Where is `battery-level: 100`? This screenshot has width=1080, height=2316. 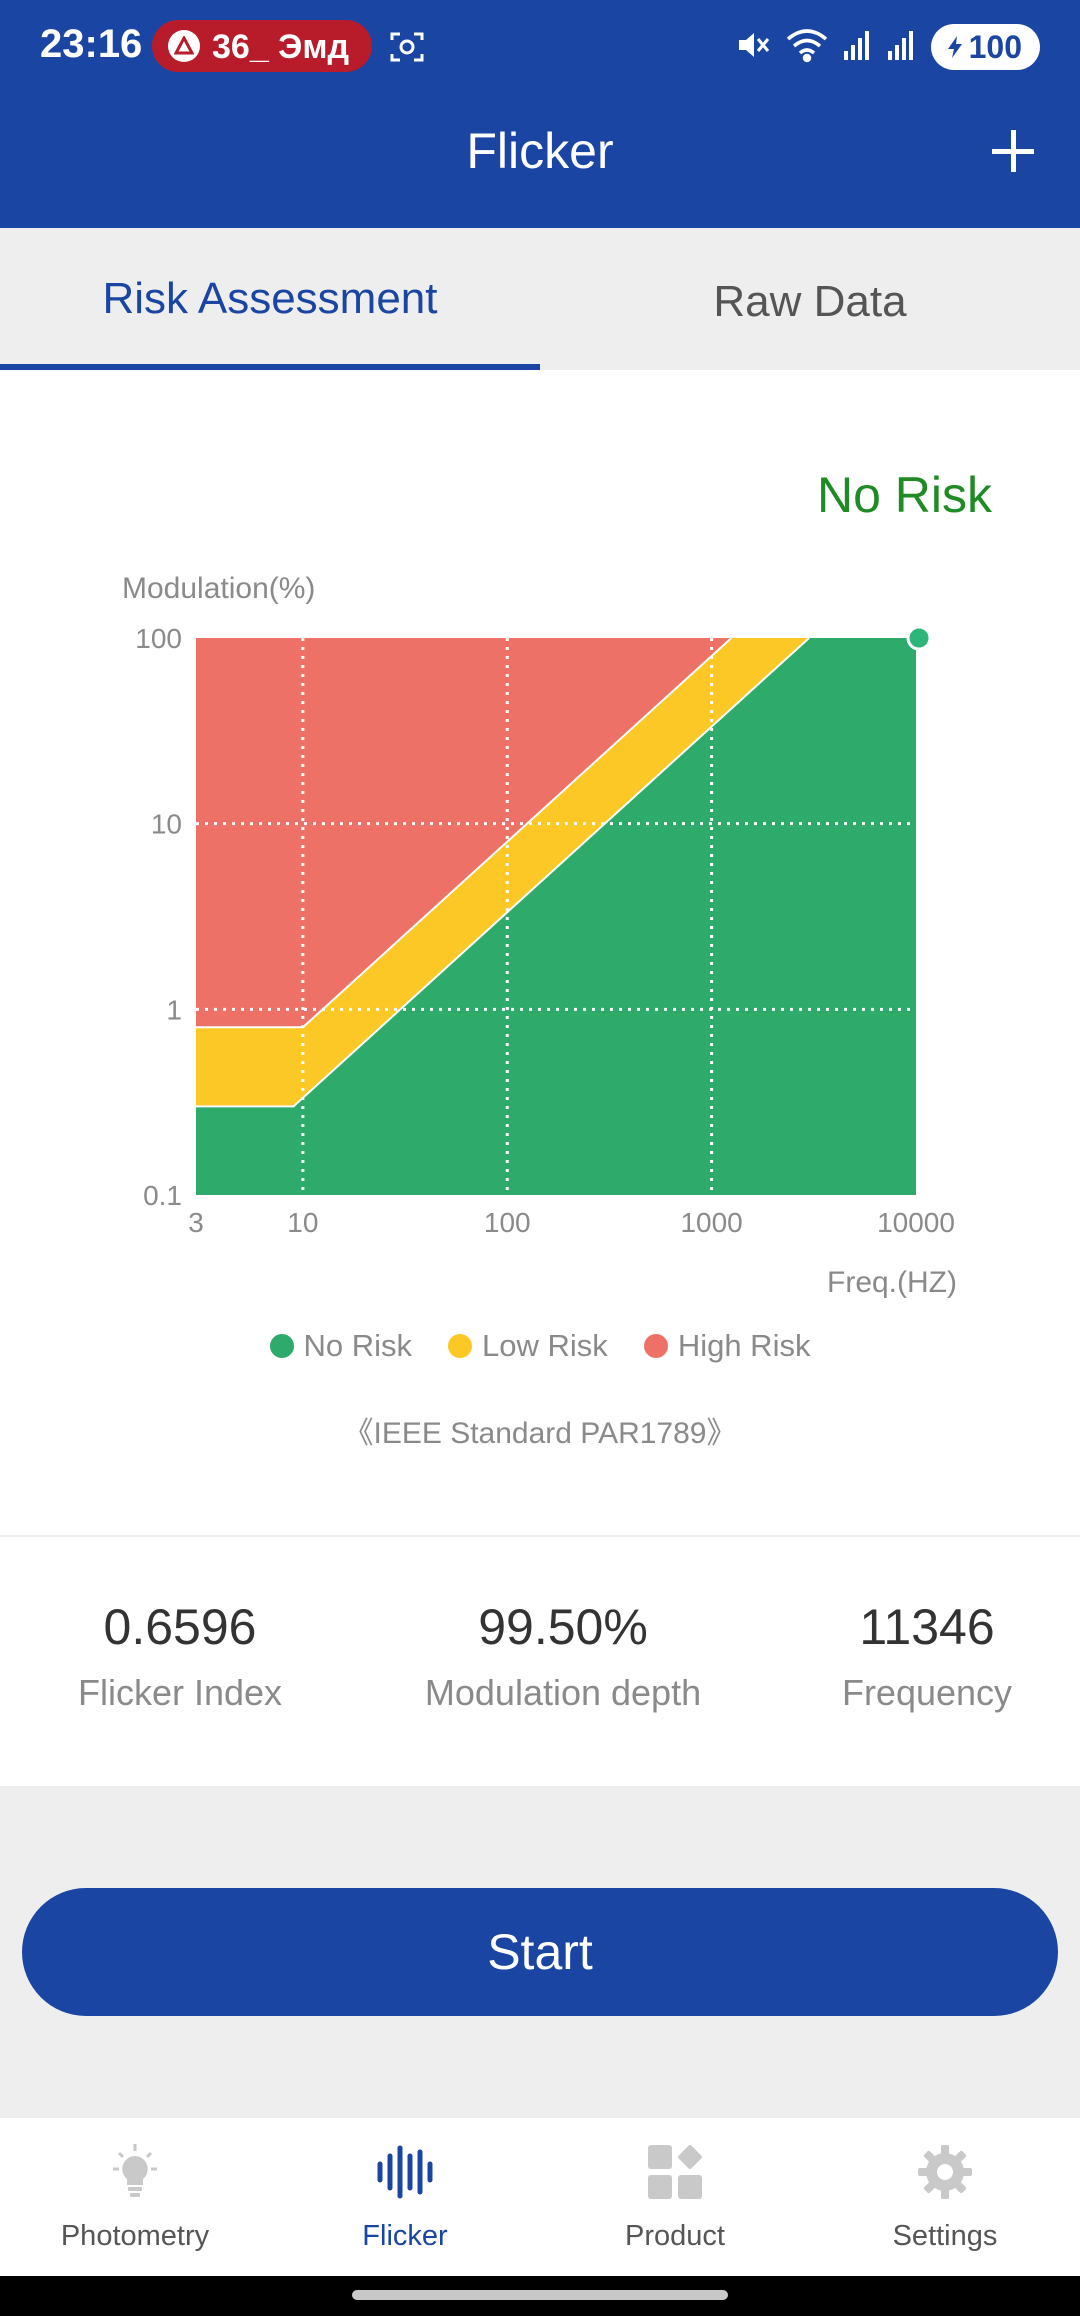
battery-level: 100 is located at coordinates (995, 46).